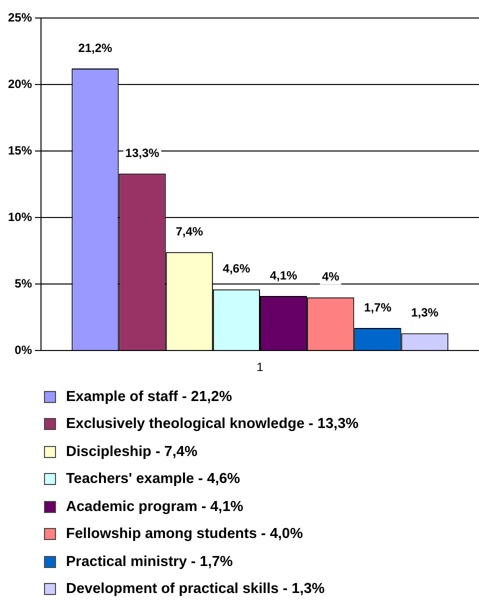 This screenshot has width=479, height=604. I want to click on y-tick-label: 5%, so click(23, 283).